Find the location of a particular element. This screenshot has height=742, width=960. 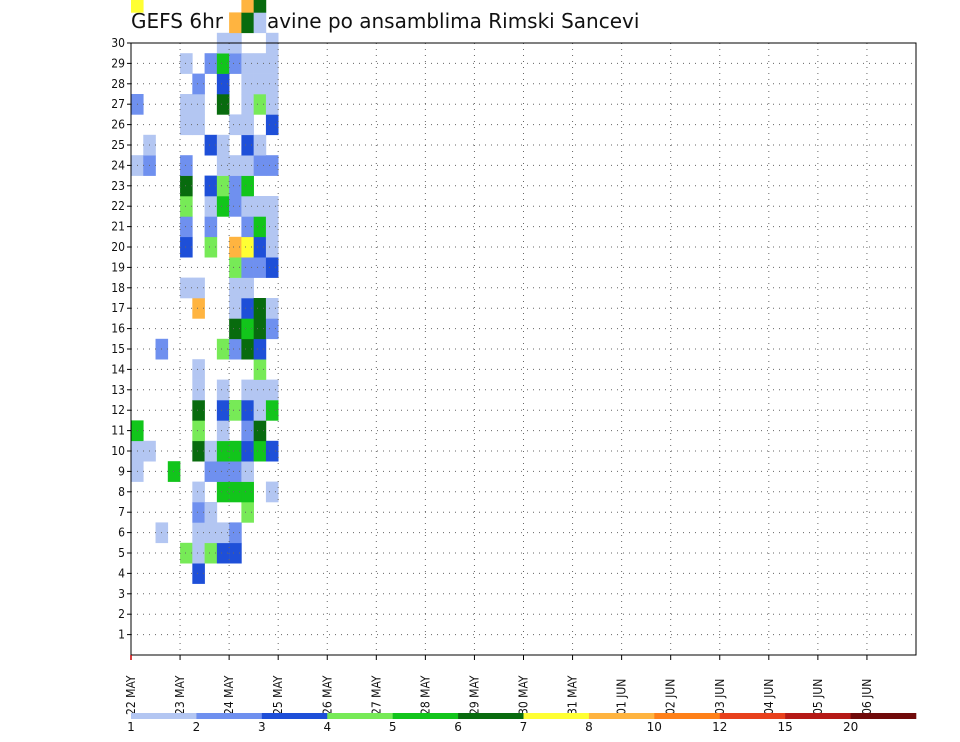

y-tick-label: 20 is located at coordinates (118, 247).